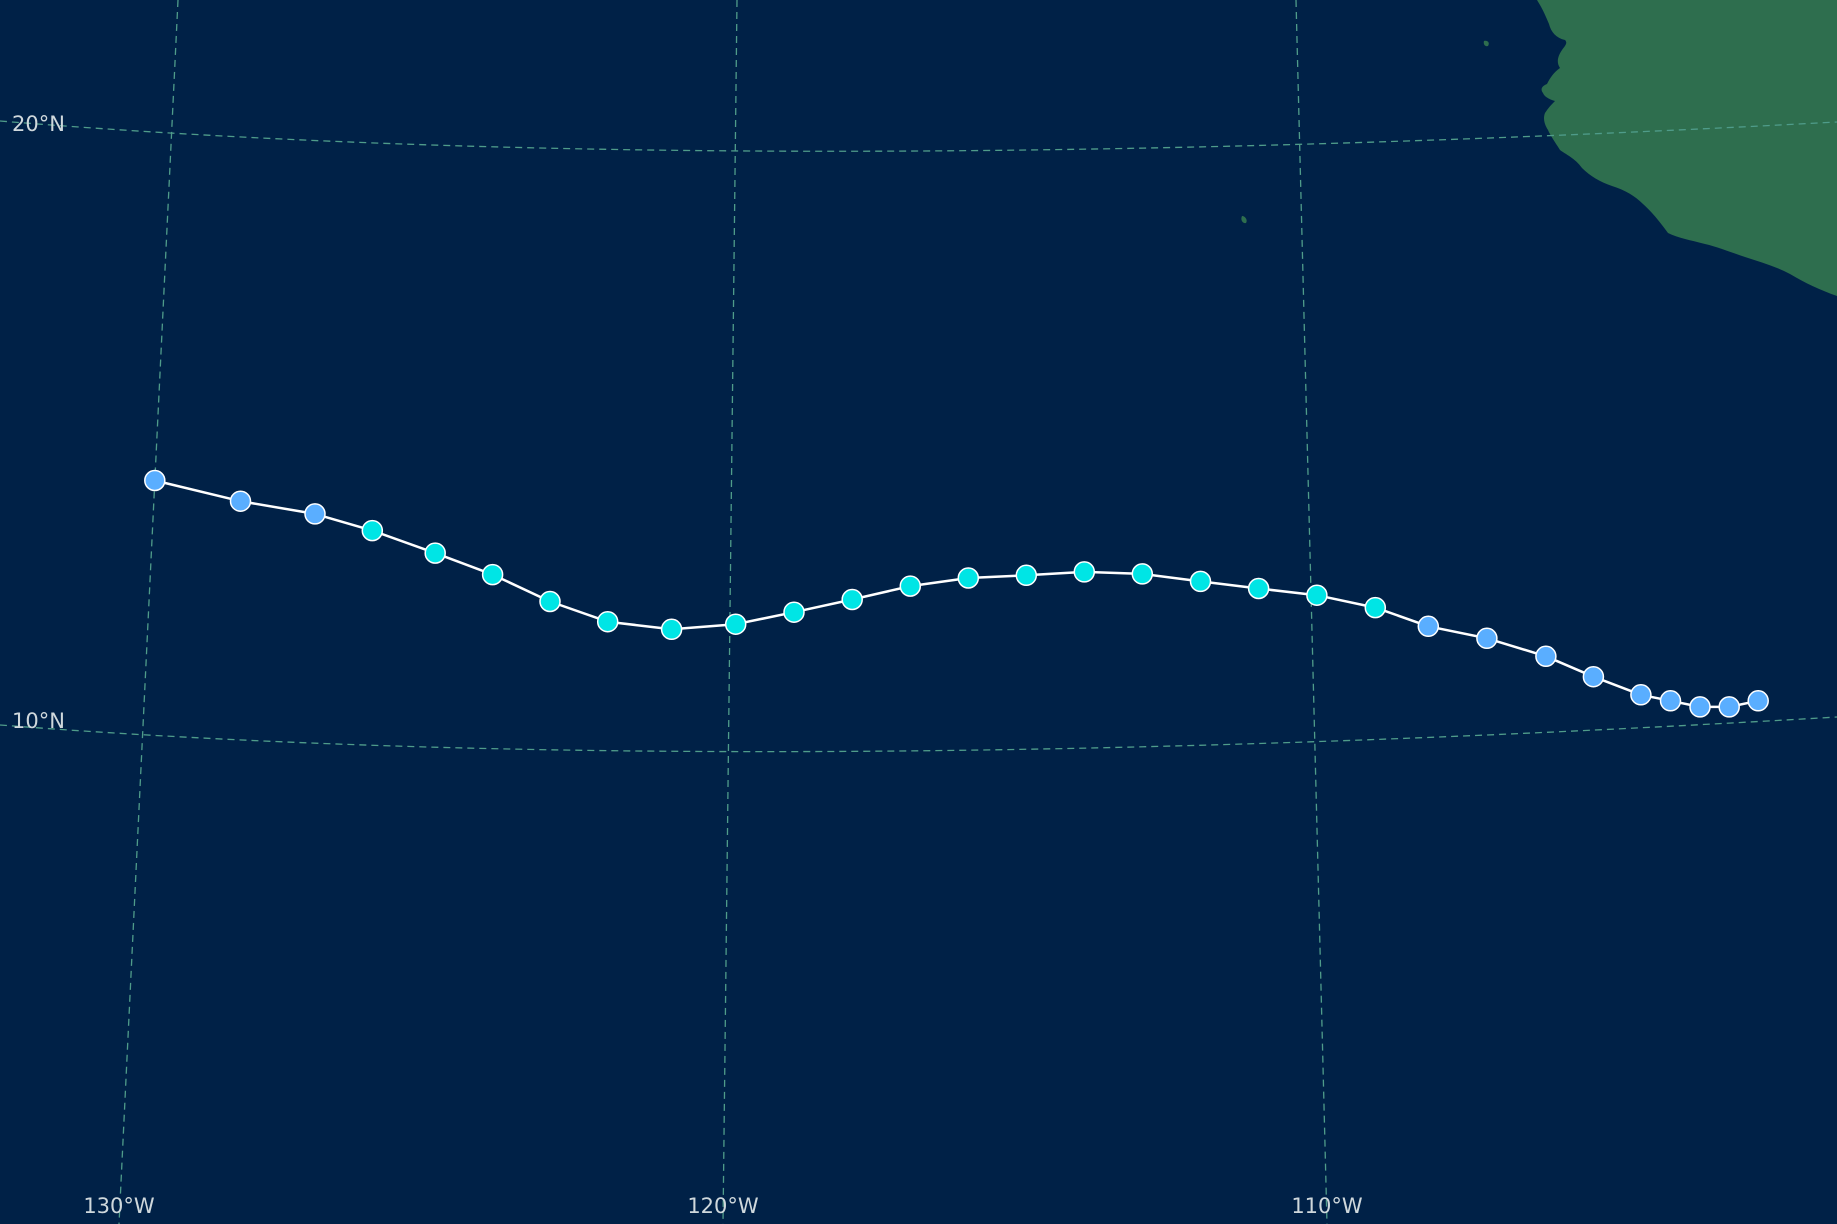 Image resolution: width=1837 pixels, height=1224 pixels. What do you see at coordinates (1486, 43) in the screenshot?
I see `land-island` at bounding box center [1486, 43].